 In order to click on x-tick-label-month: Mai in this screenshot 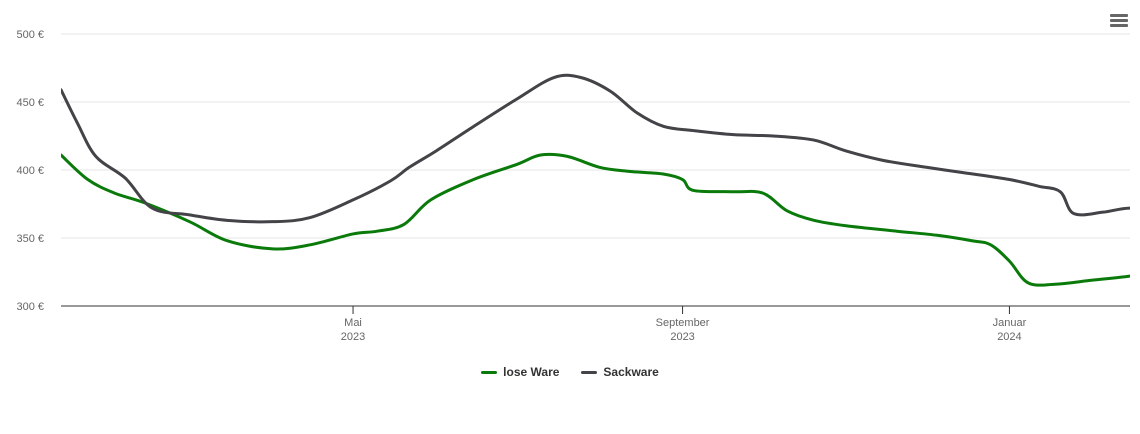, I will do `click(353, 323)`.